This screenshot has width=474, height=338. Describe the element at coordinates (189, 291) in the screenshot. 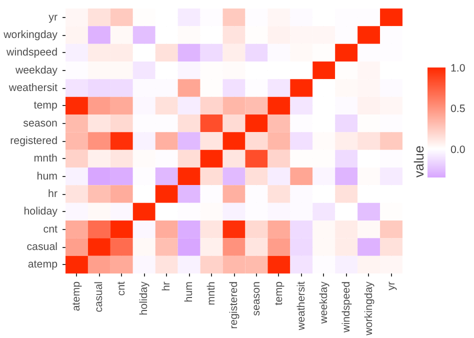

I see `x-tick-label: hum` at that location.